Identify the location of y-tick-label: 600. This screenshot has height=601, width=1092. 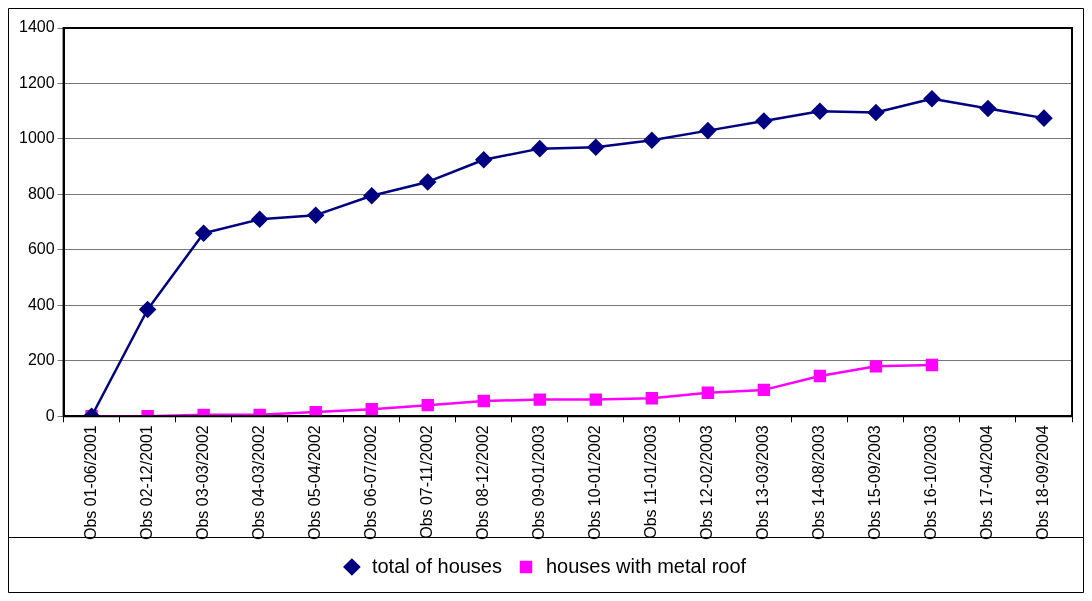
(41, 249).